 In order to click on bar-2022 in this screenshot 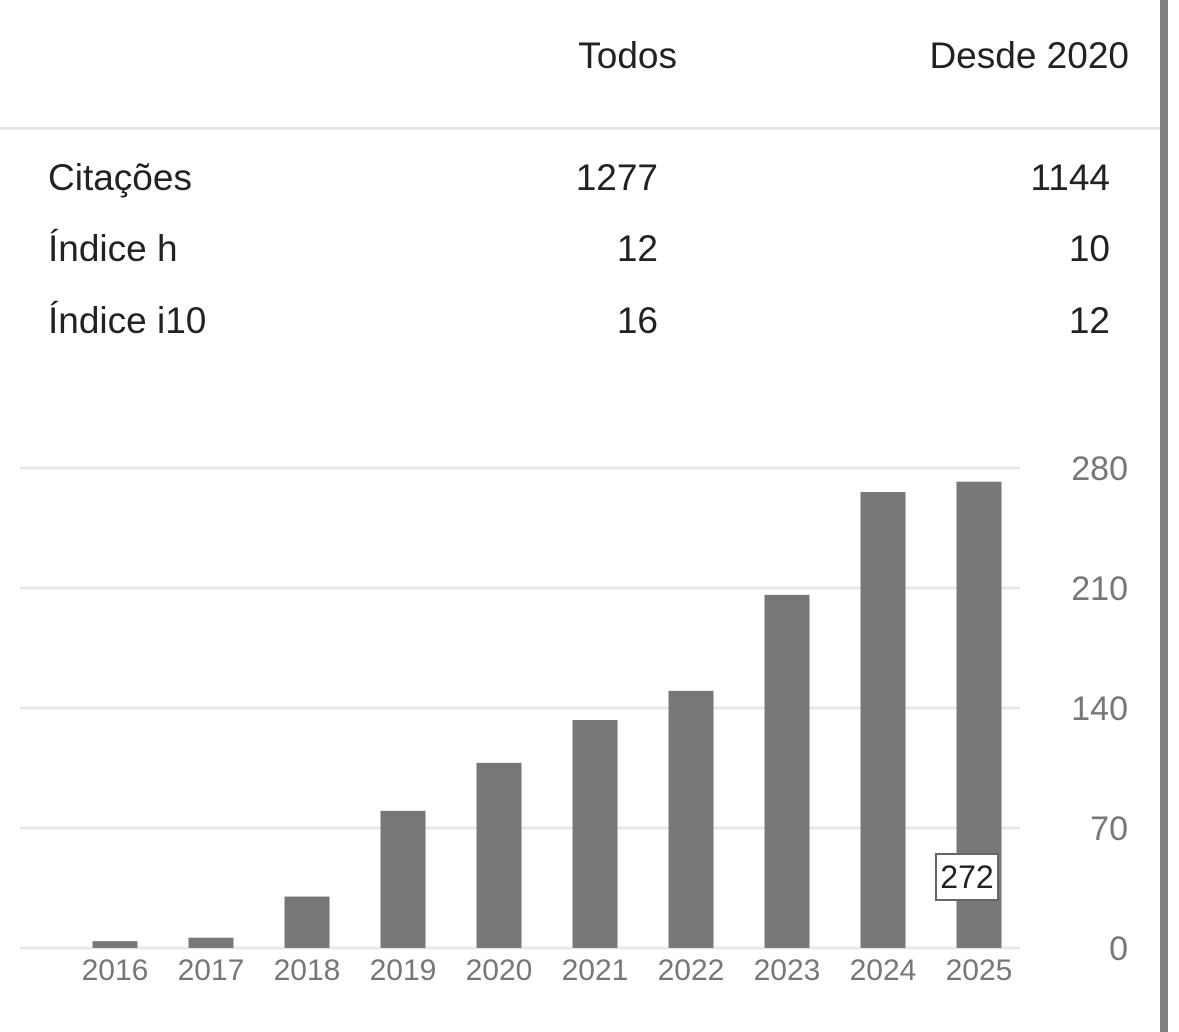, I will do `click(691, 819)`.